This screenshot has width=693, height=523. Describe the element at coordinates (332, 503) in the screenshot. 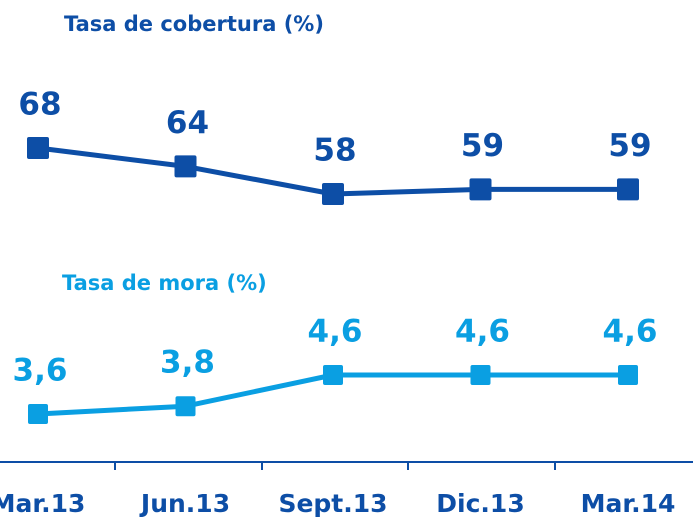

I see `x-tick-label: Sept.13` at that location.